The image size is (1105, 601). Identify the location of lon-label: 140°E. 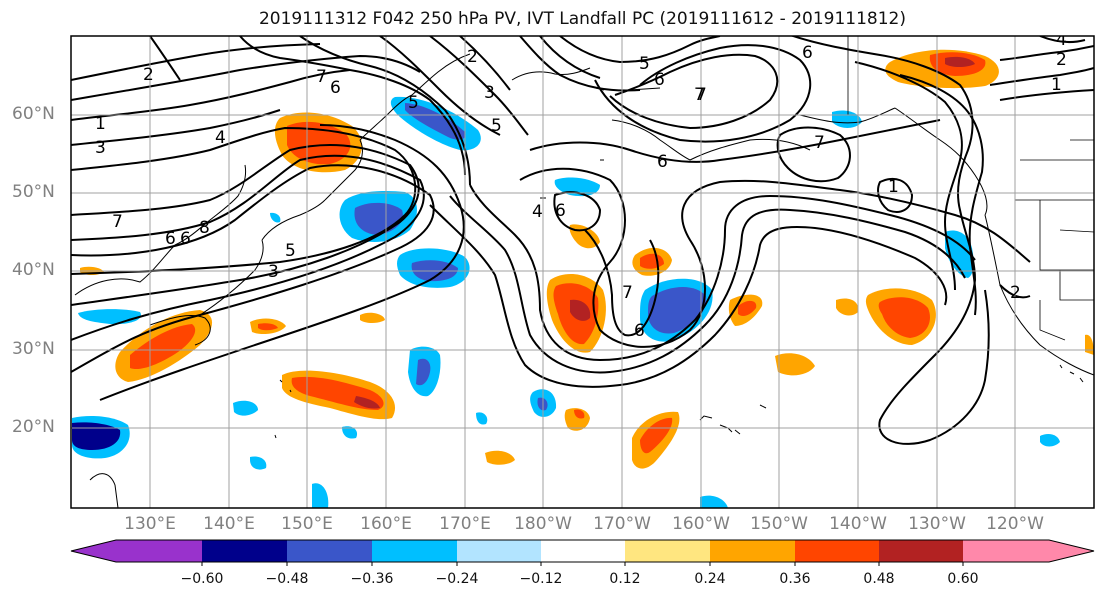
(229, 524).